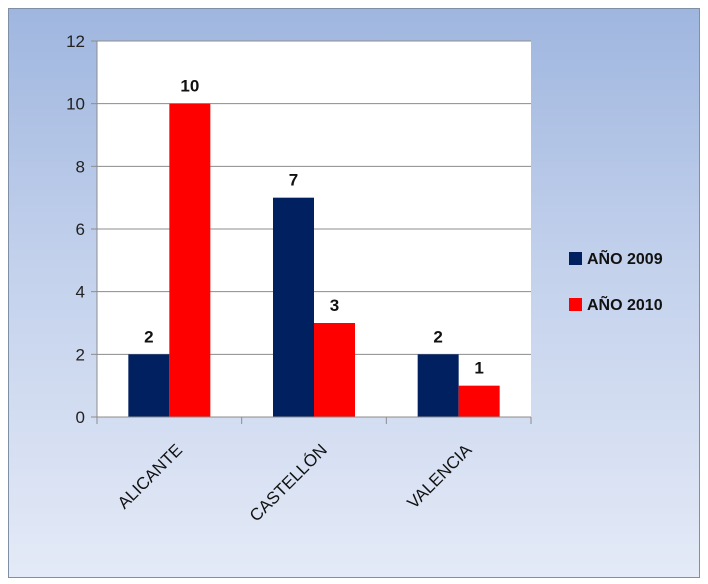  Describe the element at coordinates (334, 305) in the screenshot. I see `data-label: 3` at that location.